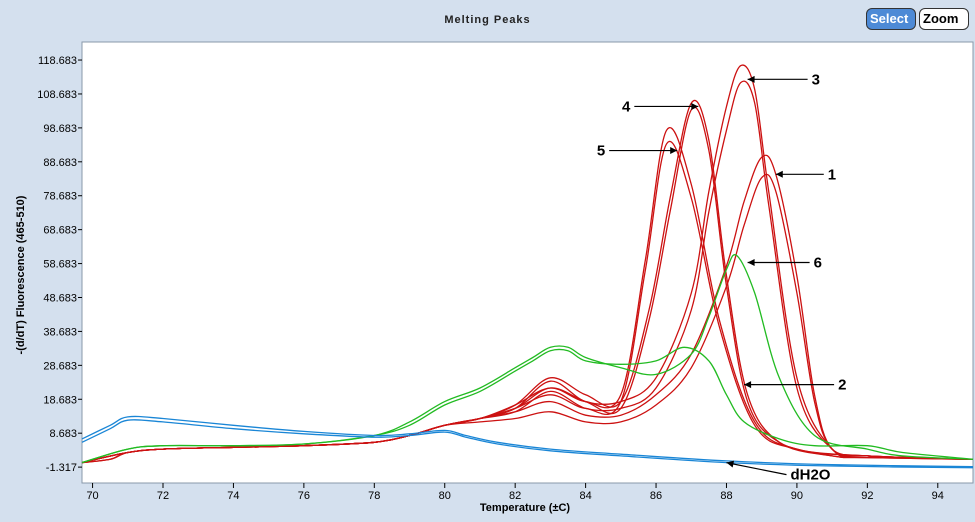 Image resolution: width=975 pixels, height=522 pixels. Describe the element at coordinates (92, 496) in the screenshot. I see `x-tick-label: 70` at that location.